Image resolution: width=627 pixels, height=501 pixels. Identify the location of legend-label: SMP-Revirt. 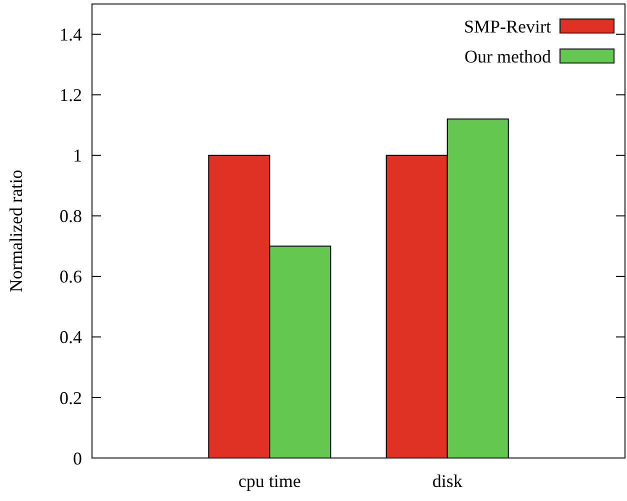
(507, 26).